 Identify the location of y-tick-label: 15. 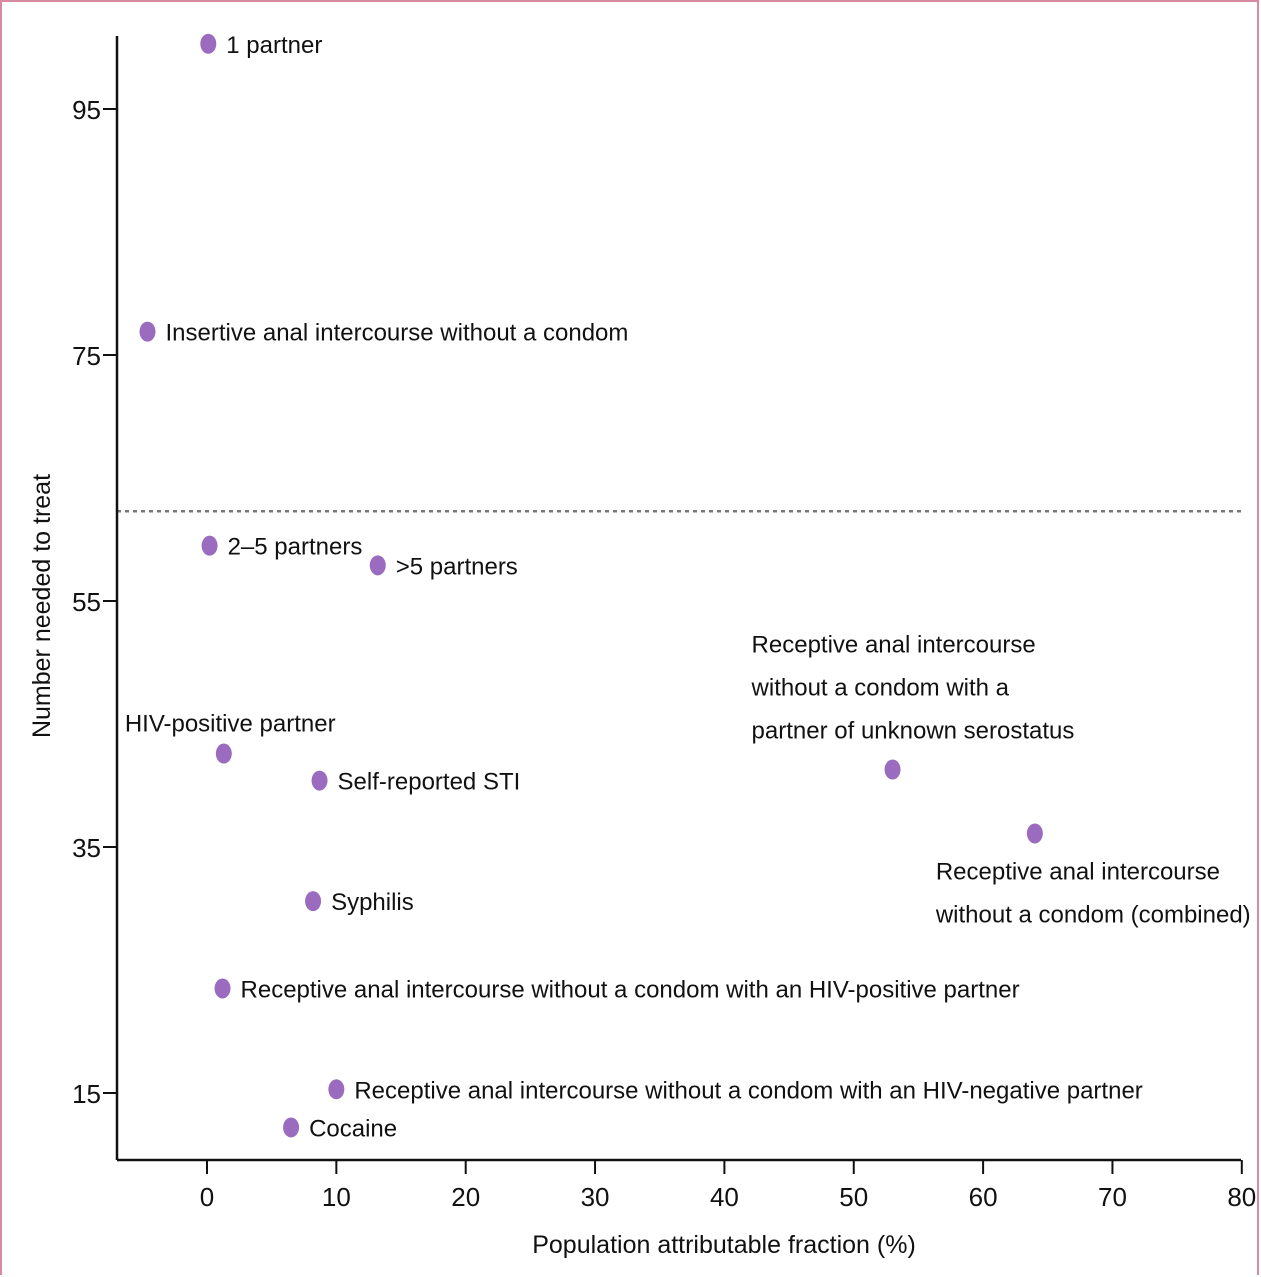
(86, 1094).